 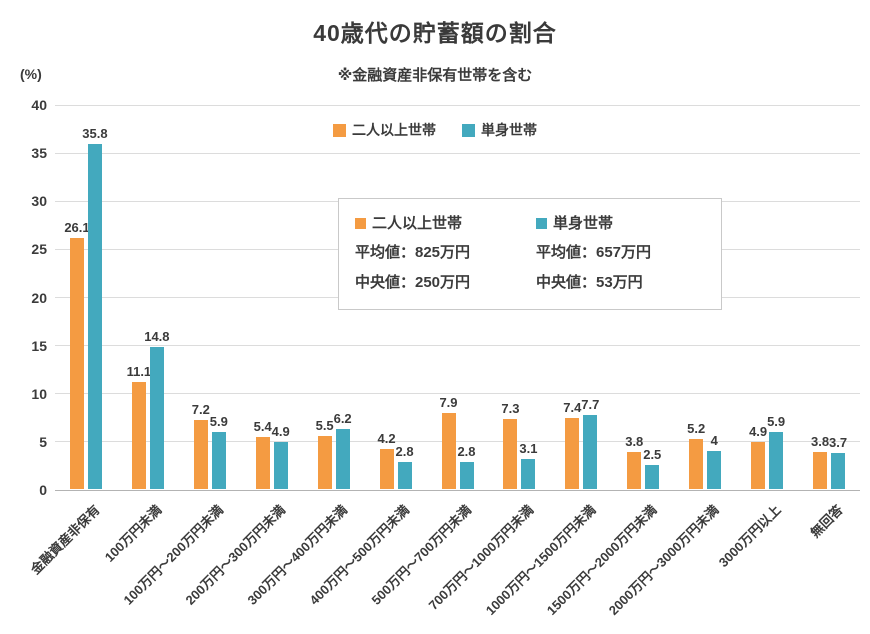 I want to click on x-axis-category-label: 1000万円～1500万円未満, so click(x=540, y=560).